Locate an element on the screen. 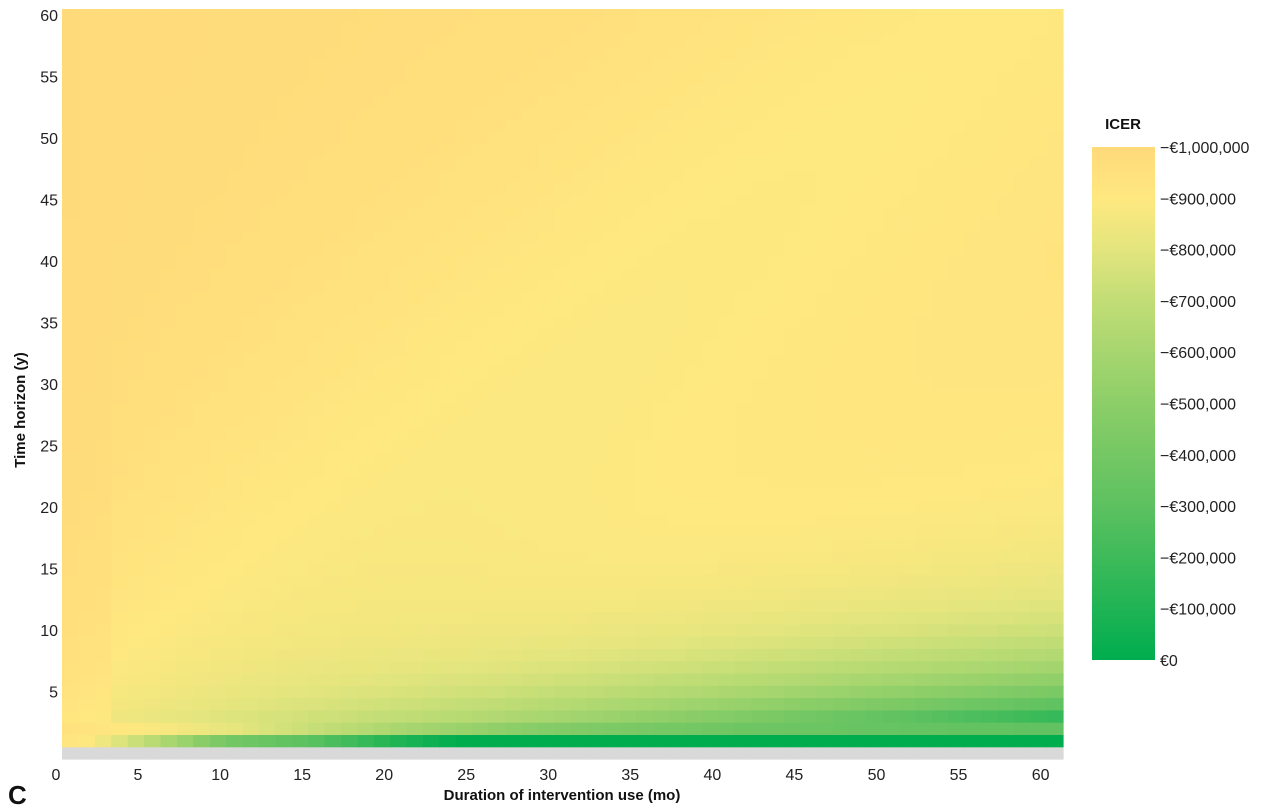  legend-label: −€200,000 is located at coordinates (1198, 558).